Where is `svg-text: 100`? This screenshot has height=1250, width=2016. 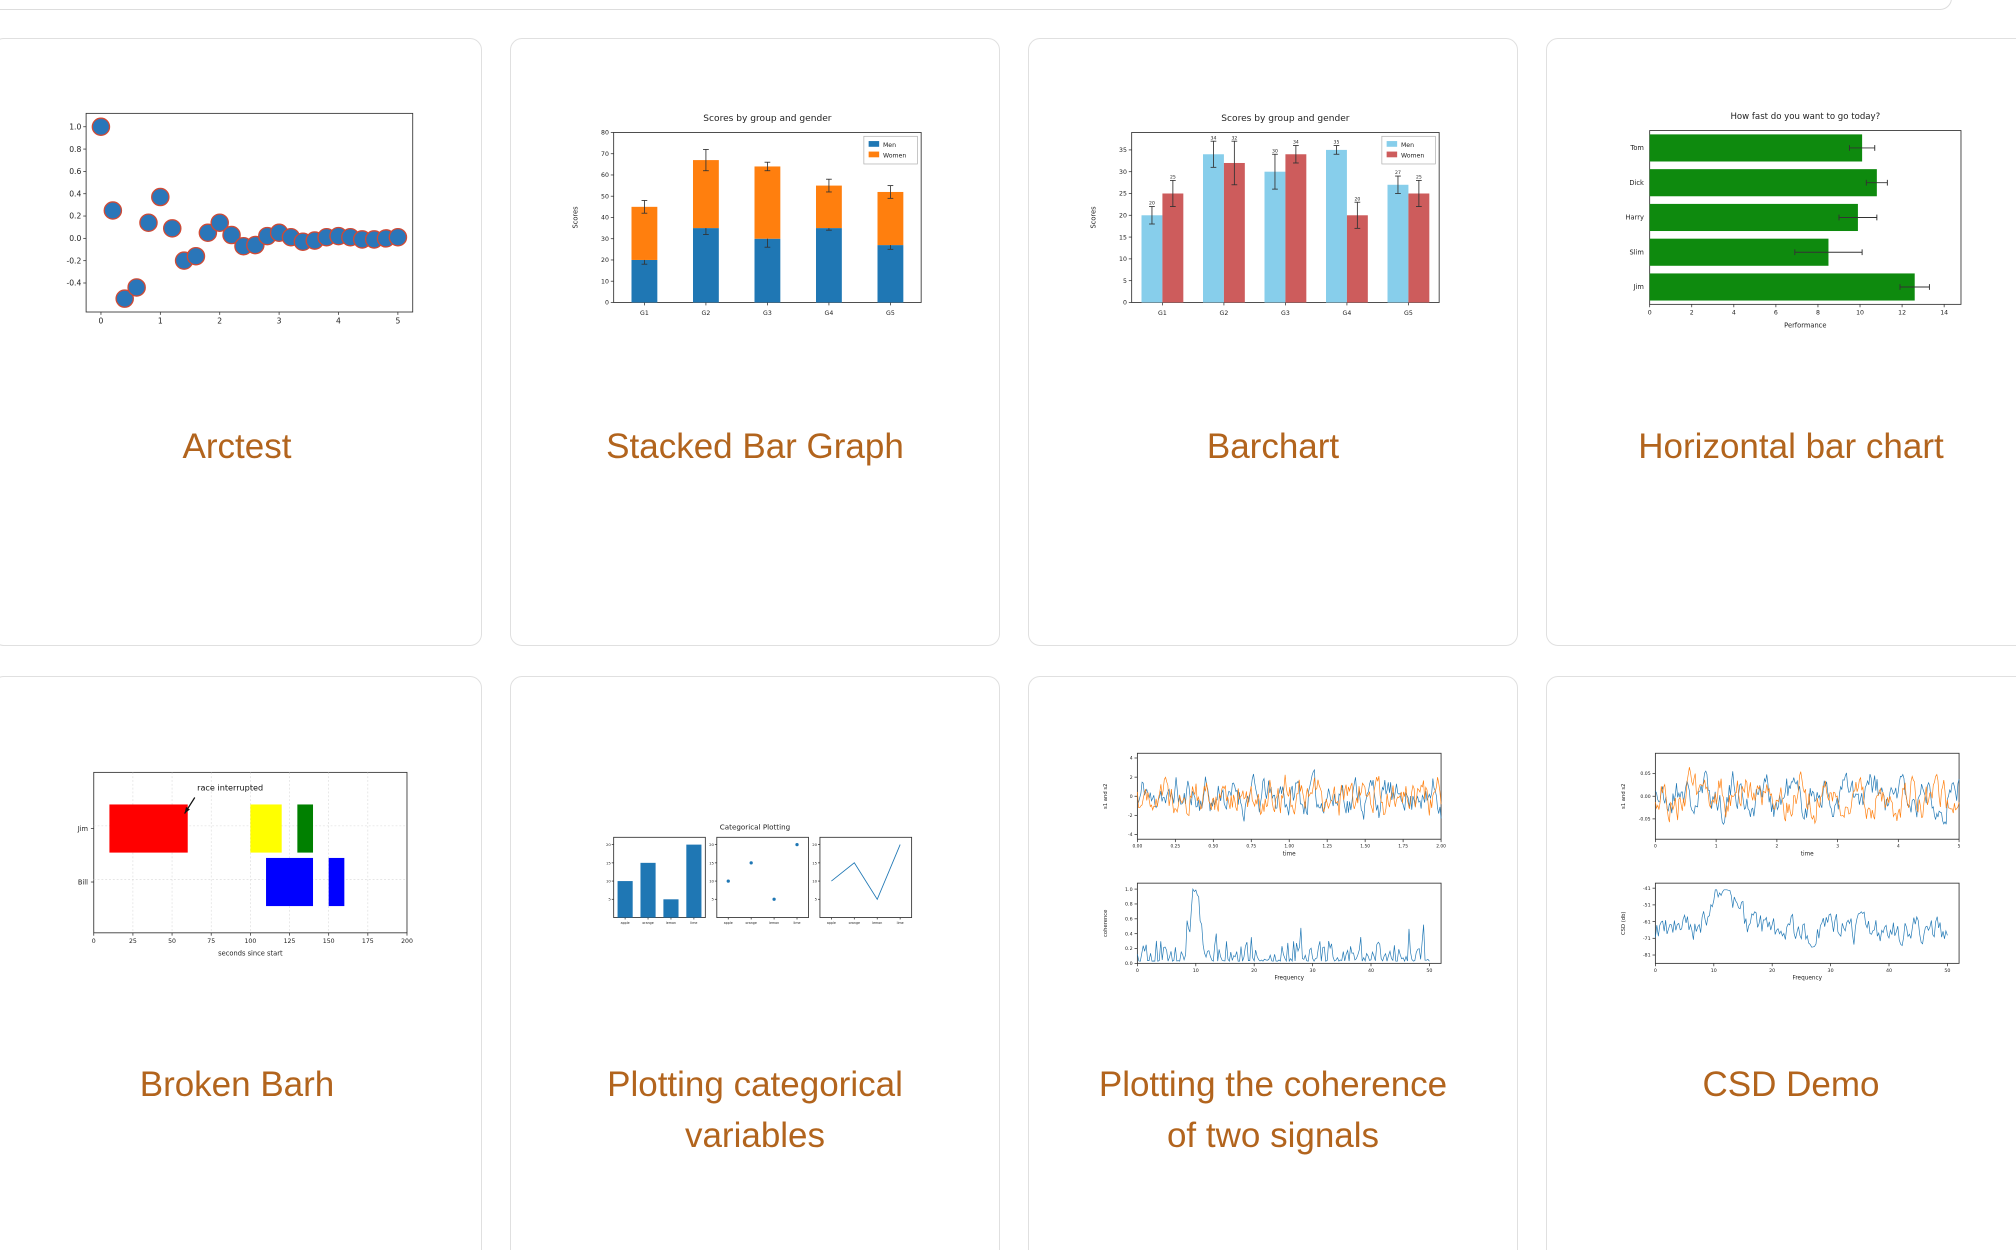
svg-text: 100 is located at coordinates (250, 941).